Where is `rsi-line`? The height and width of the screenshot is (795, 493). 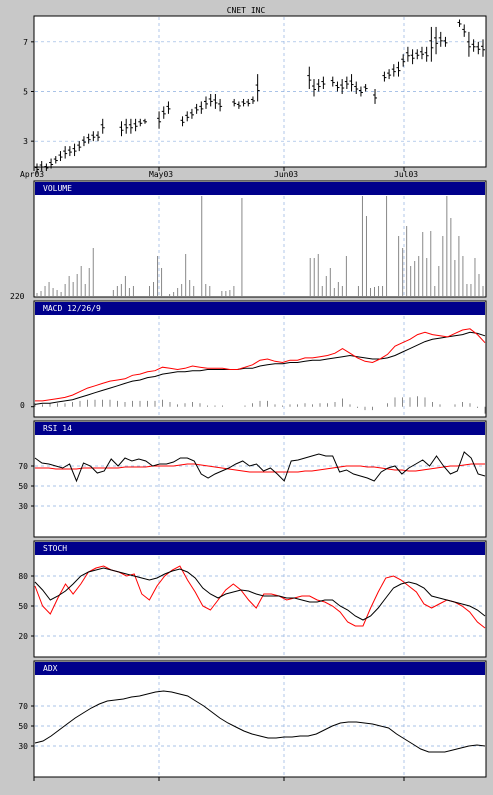
rsi-line is located at coordinates (260, 467).